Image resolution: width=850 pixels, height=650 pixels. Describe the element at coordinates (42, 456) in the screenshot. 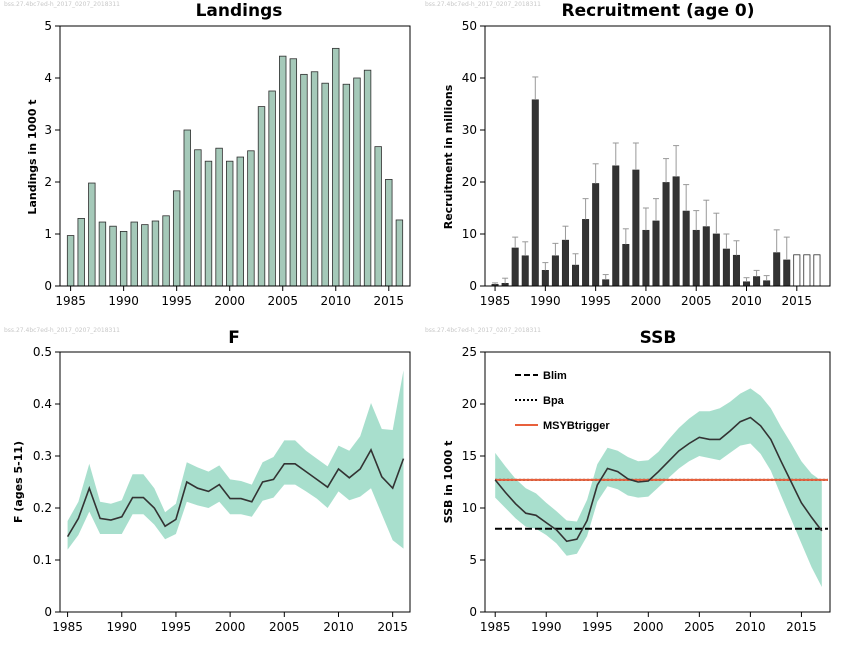

I see `y-tick-label: 0.3` at that location.